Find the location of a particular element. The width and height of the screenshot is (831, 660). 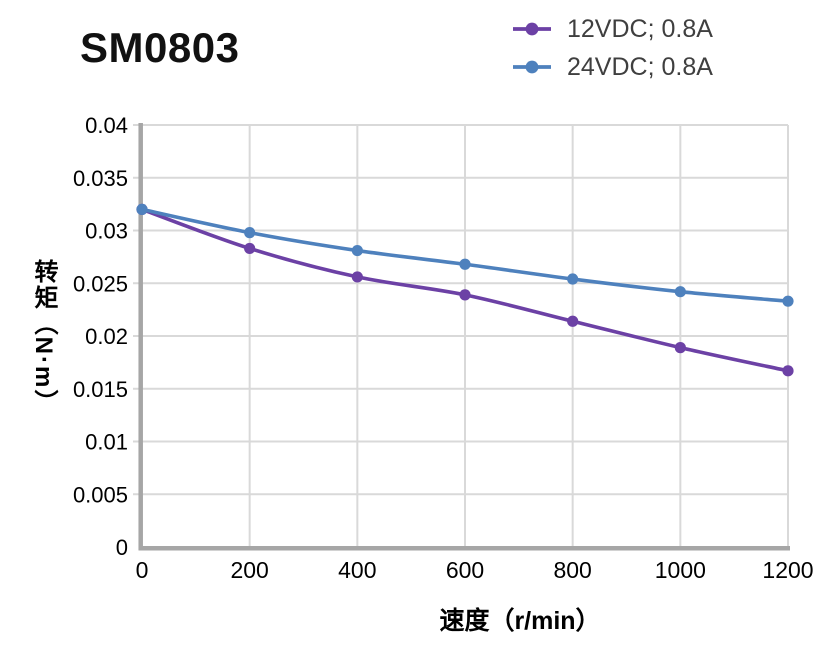

y-tick-label: 0.015 is located at coordinates (100, 389).